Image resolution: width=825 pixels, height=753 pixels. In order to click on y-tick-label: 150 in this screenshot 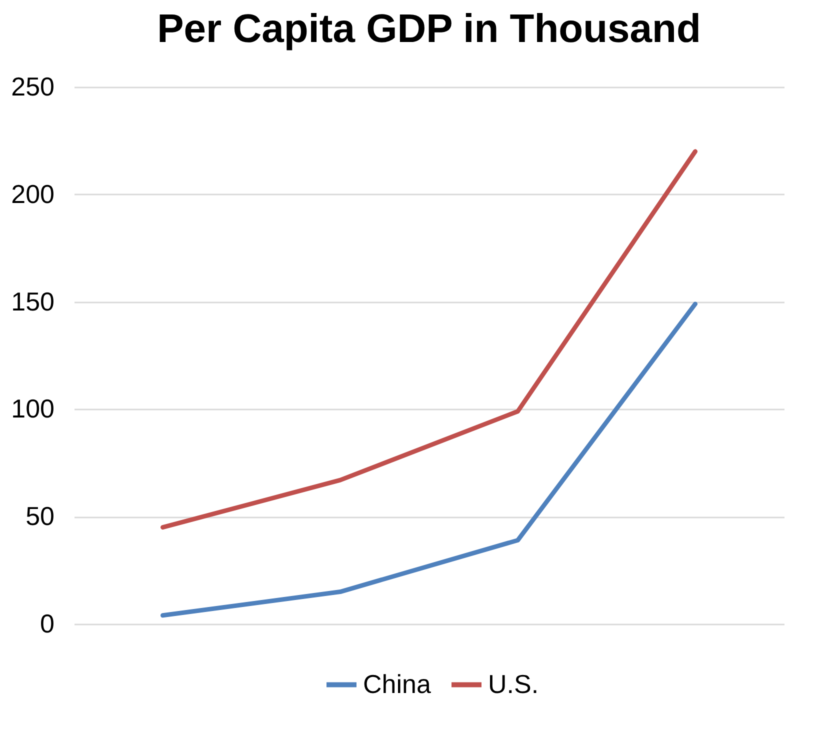, I will do `click(32, 301)`.